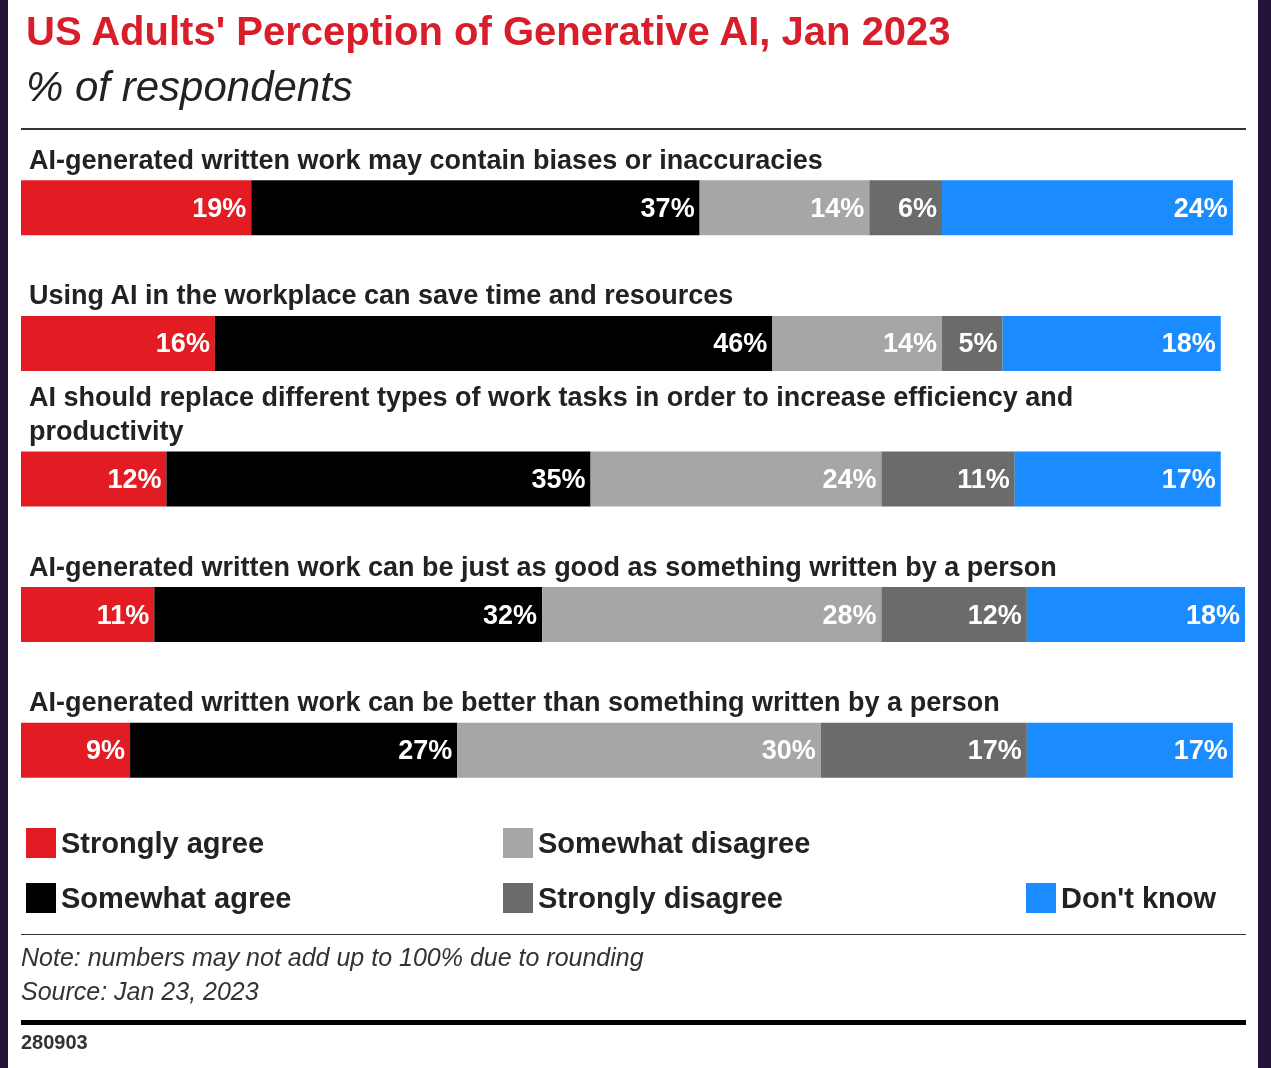 The image size is (1271, 1068). Describe the element at coordinates (514, 702) in the screenshot. I see `y-tick-label: AI-generated written work can be better than something written by a person` at that location.